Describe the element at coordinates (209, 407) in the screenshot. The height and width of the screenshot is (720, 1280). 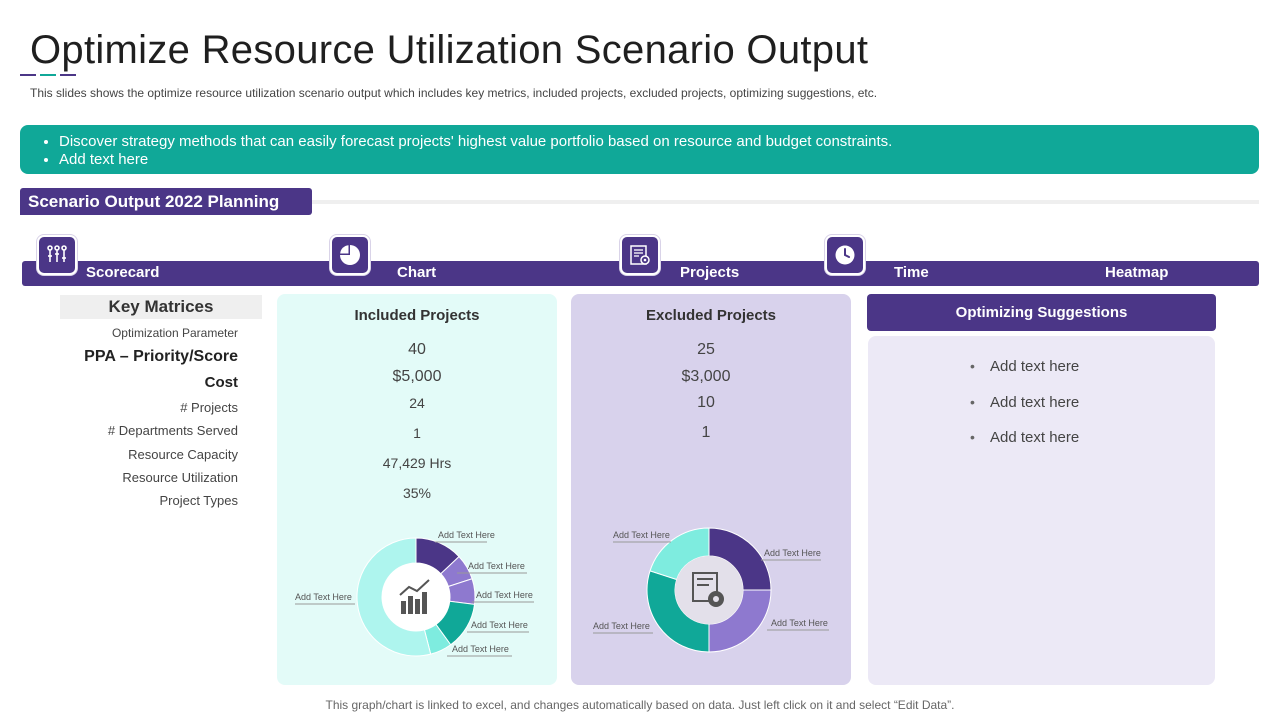
I see `km-projects: # Projects` at that location.